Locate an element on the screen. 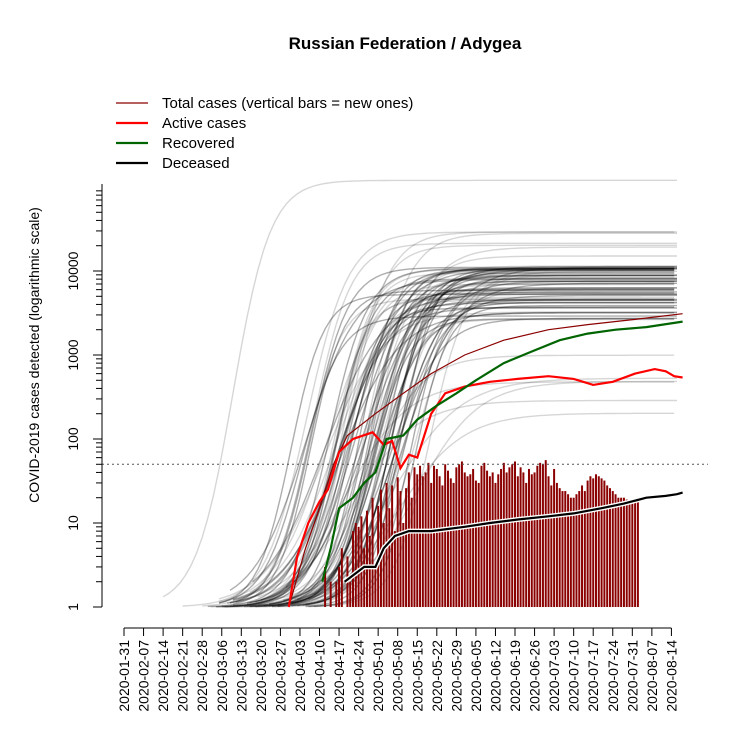 This screenshot has width=750, height=750. y-tick-label: 10000 is located at coordinates (73, 270).